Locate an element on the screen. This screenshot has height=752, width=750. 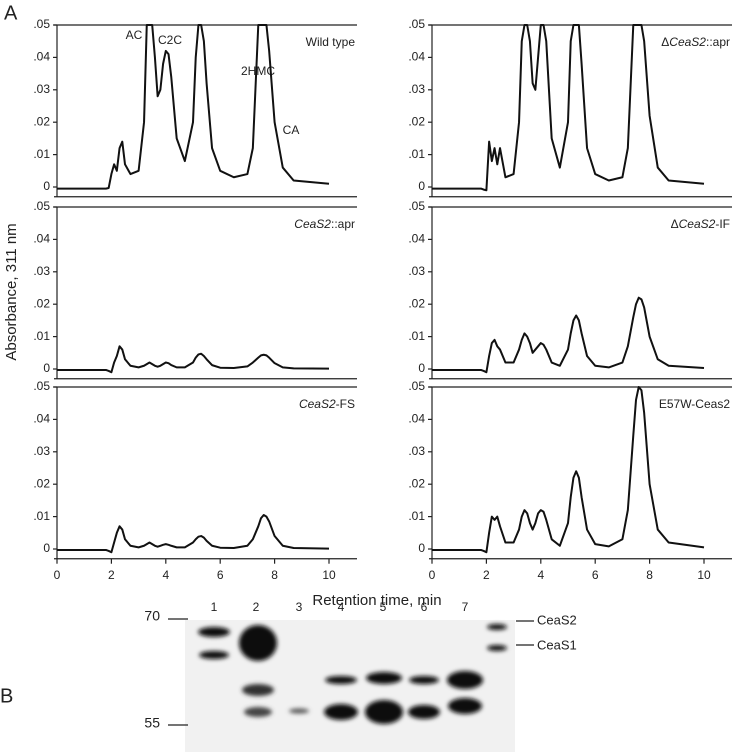
lane-number: 4 is located at coordinates (341, 607).